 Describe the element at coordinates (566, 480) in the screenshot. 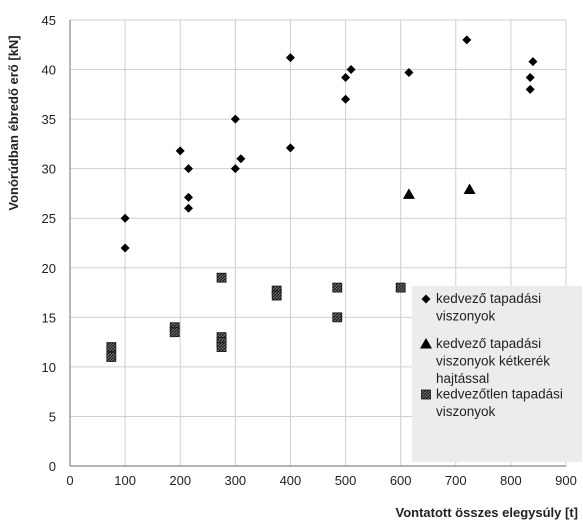

I see `x-tick-label: 900` at that location.